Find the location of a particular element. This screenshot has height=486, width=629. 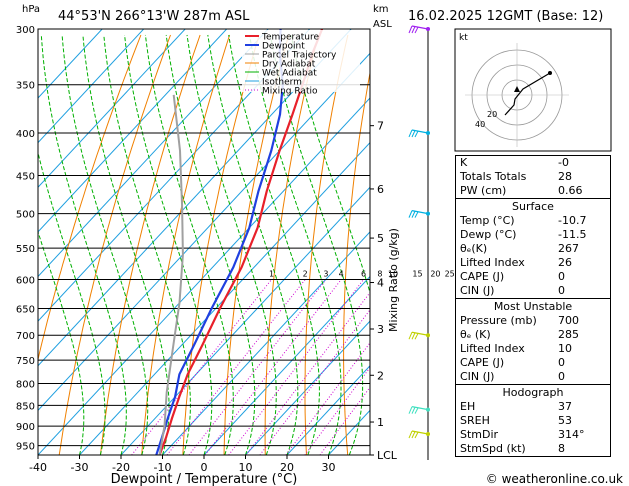

index-row-k: K -0 is located at coordinates (514, 162).